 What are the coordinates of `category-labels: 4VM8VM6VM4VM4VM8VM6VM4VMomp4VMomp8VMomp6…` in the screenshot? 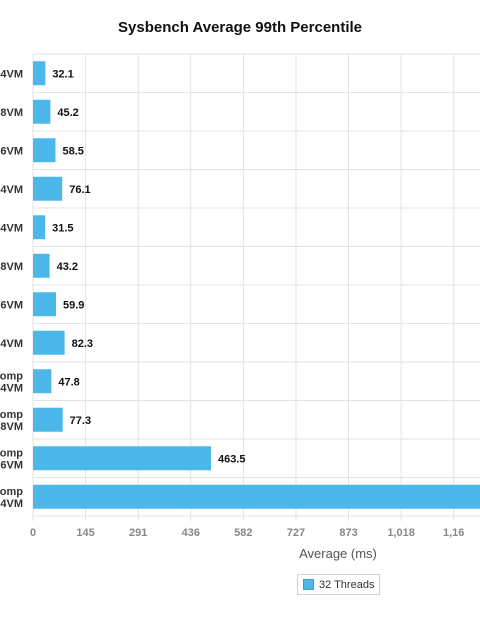 It's located at (11, 289).